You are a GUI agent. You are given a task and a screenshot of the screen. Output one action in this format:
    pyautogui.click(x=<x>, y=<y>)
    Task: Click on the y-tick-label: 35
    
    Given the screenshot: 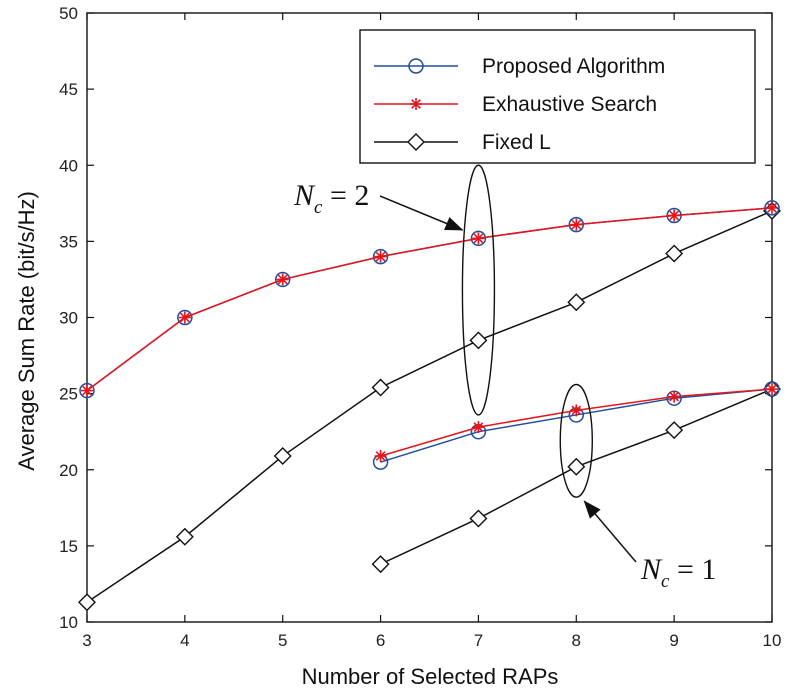 What is the action you would take?
    pyautogui.click(x=68, y=241)
    